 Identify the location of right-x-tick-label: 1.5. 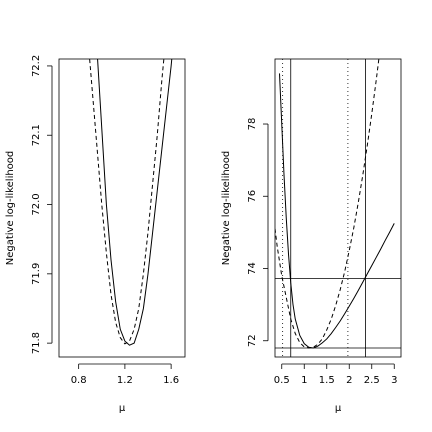
(327, 380).